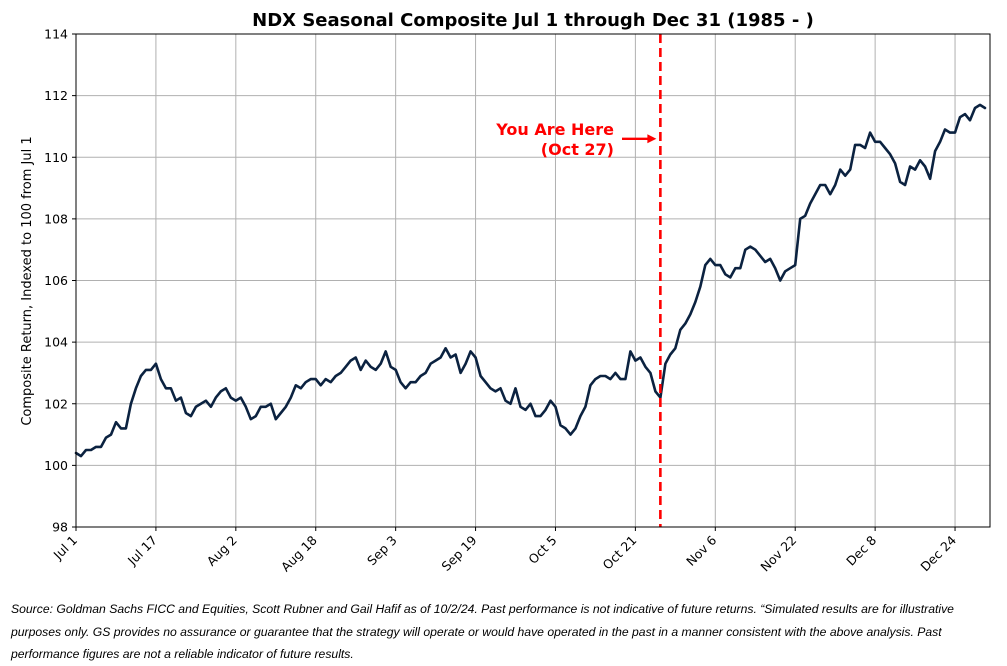 Image resolution: width=1007 pixels, height=666 pixels. I want to click on x-tick-label: Nov 22, so click(778, 554).